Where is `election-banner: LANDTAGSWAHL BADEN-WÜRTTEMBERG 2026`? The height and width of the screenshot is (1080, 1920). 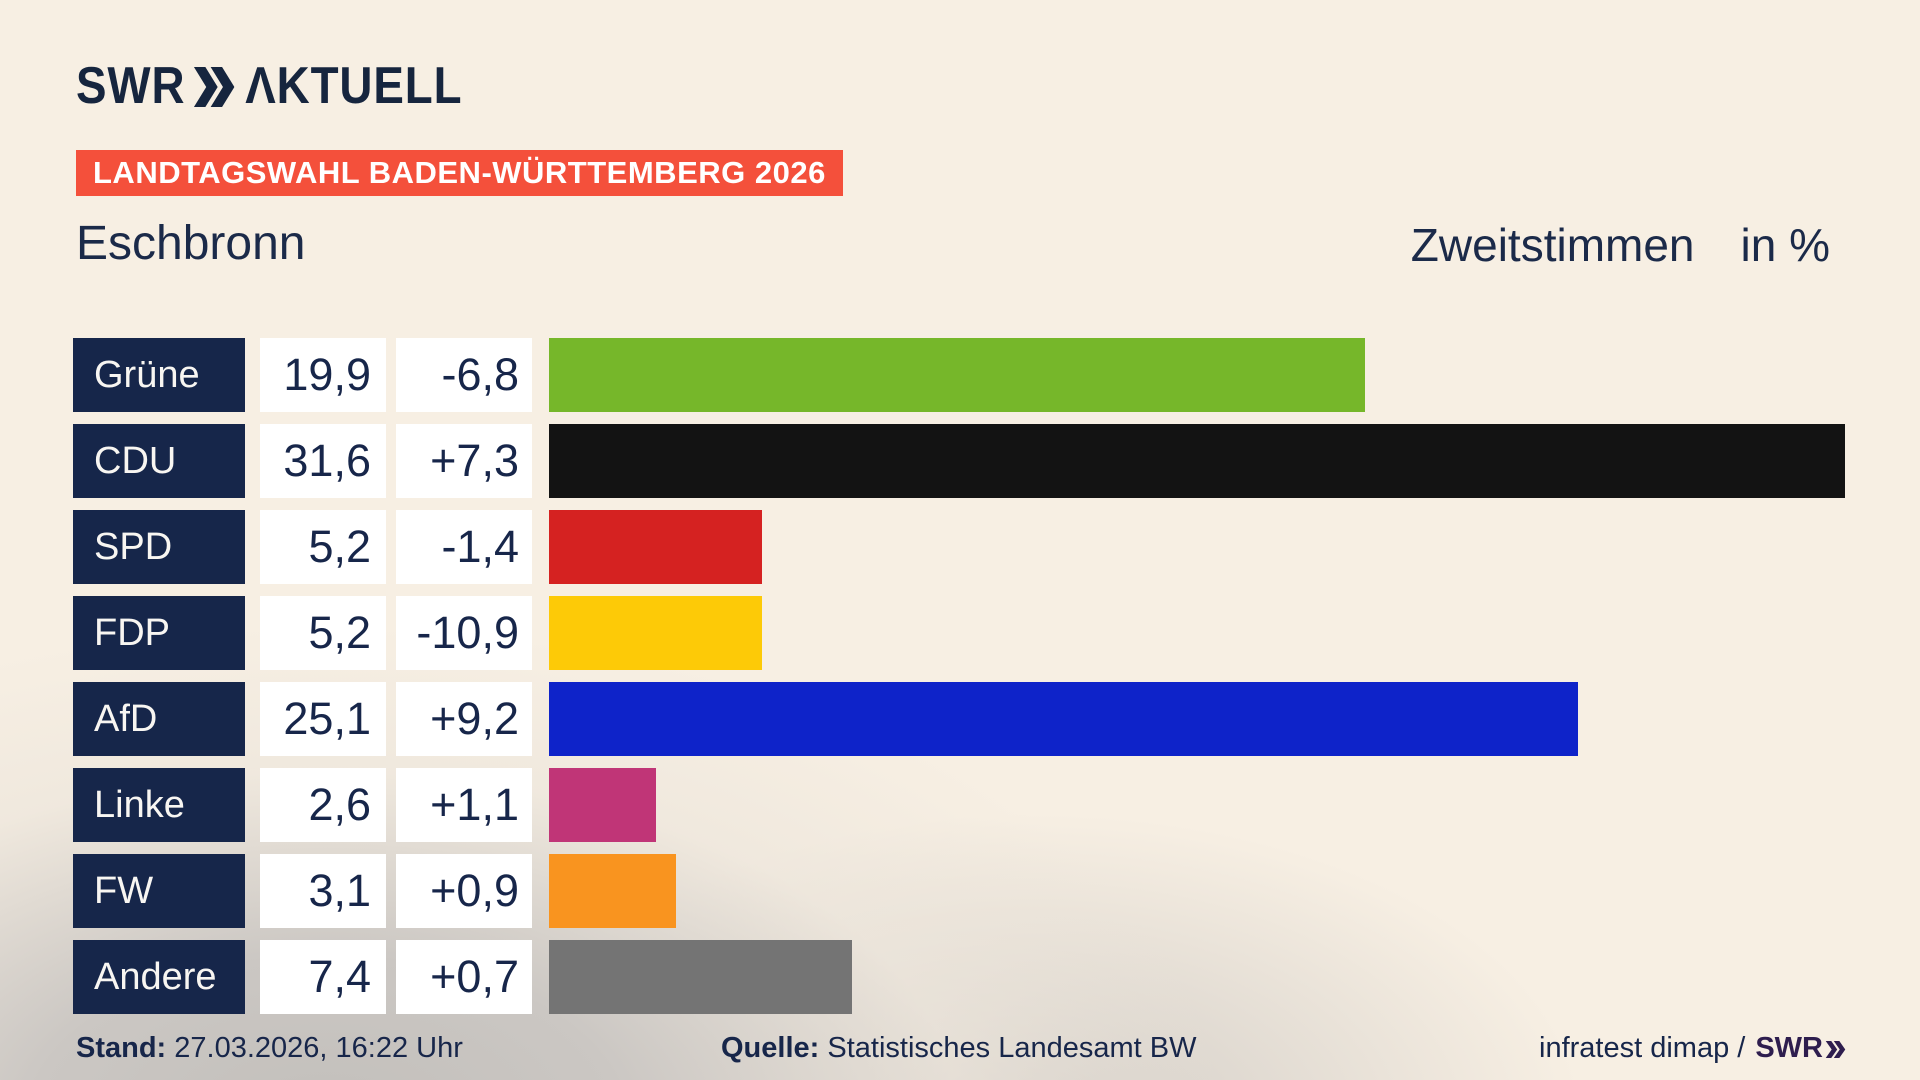
election-banner: LANDTAGSWAHL BADEN-WÜRTTEMBERG 2026 is located at coordinates (459, 173).